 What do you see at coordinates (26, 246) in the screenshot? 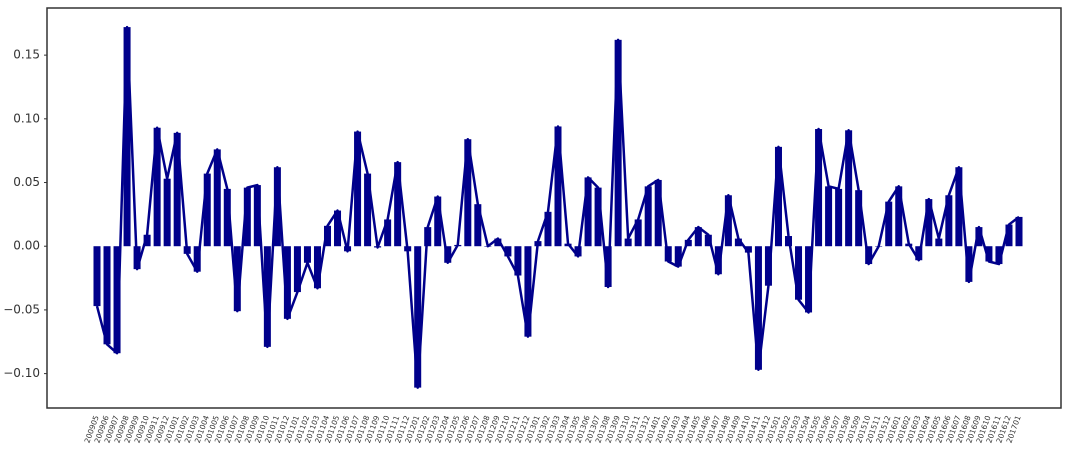
I see `y-tick-label: 0.00` at bounding box center [26, 246].